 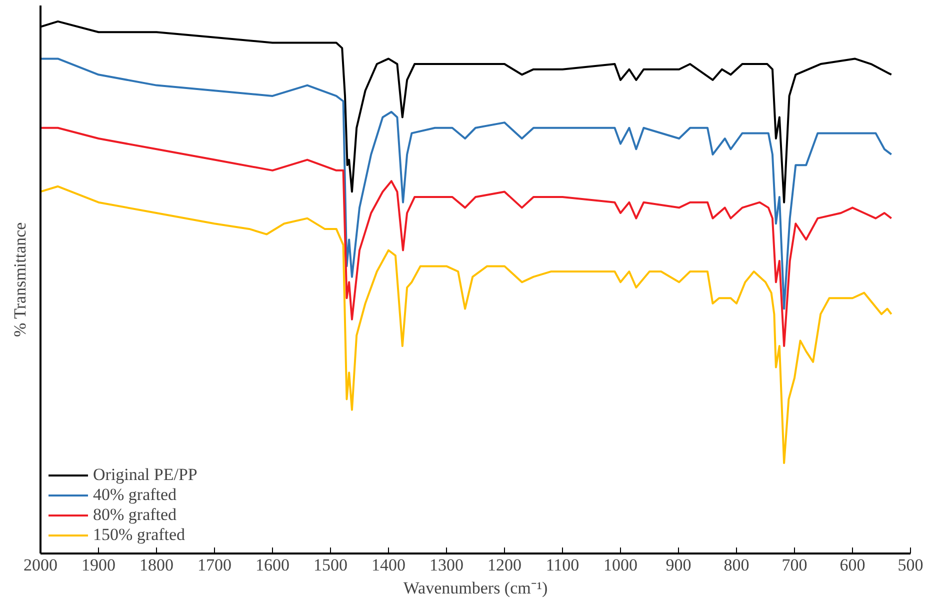 I want to click on x-tick-label: 600, so click(x=853, y=565).